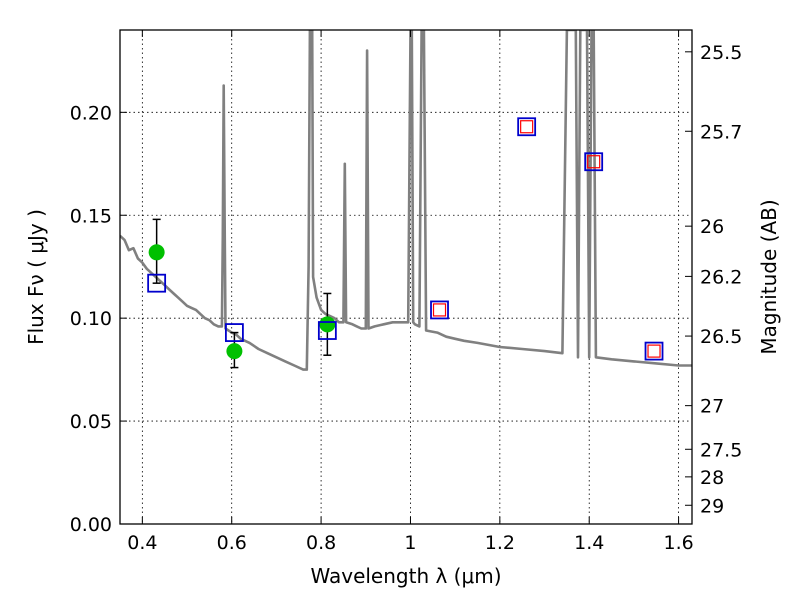 The width and height of the screenshot is (800, 600). Describe the element at coordinates (410, 543) in the screenshot. I see `x-tick-label: 1` at that location.